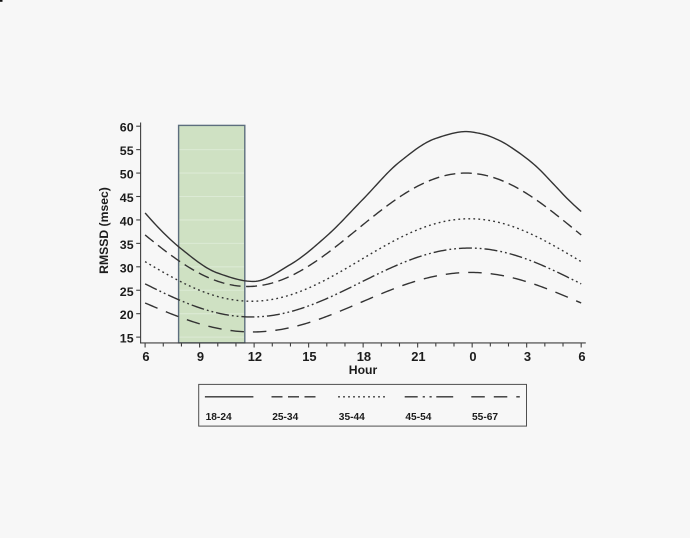 This screenshot has height=538, width=690. Describe the element at coordinates (200, 356) in the screenshot. I see `svg-text: 9` at that location.